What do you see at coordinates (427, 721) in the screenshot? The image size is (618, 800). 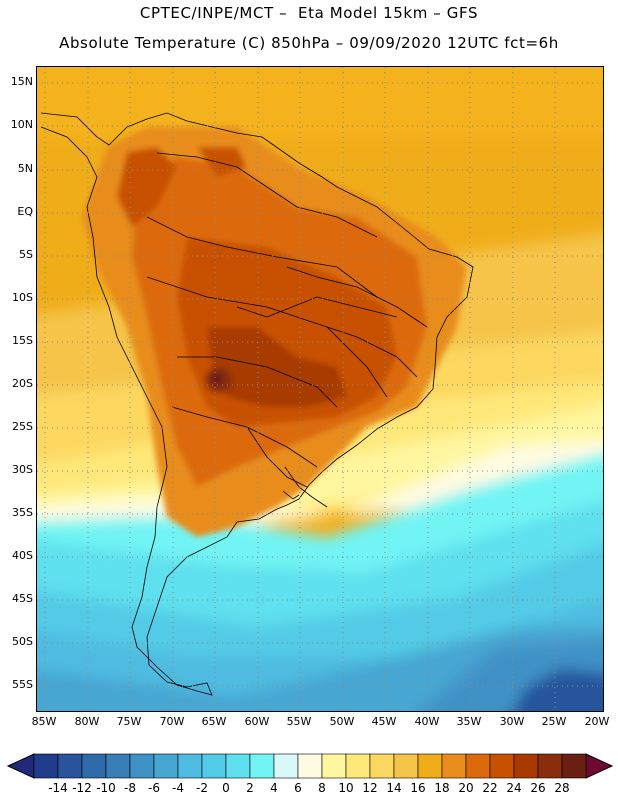 I see `lon-label: 40W` at bounding box center [427, 721].